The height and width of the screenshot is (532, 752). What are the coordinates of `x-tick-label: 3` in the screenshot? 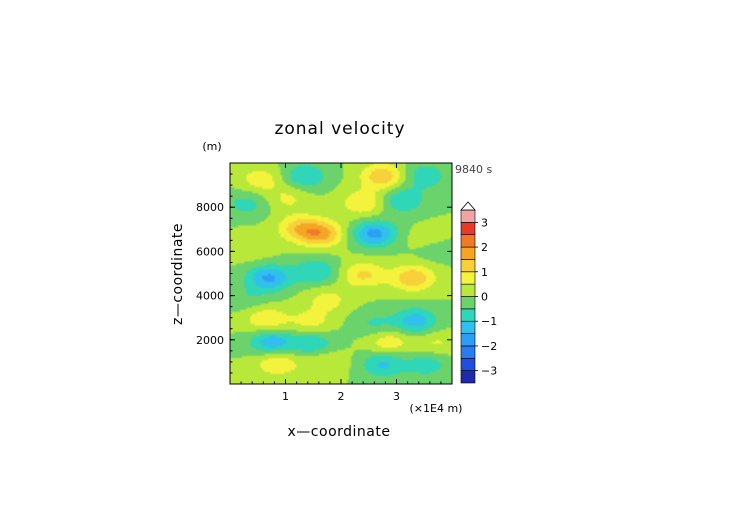 It's located at (396, 396).